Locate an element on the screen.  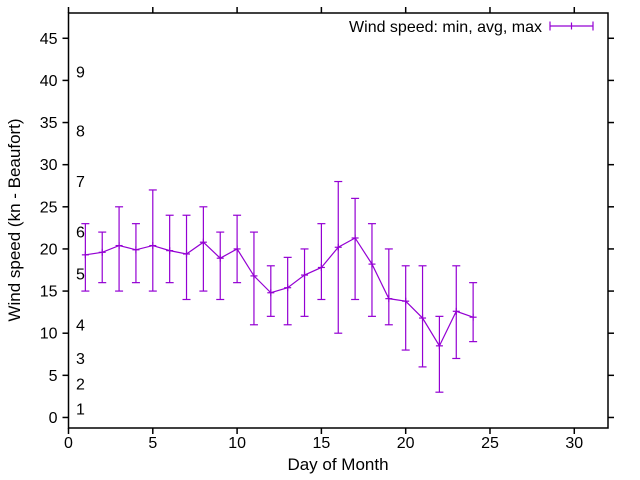
y-tick-label: 25 is located at coordinates (49, 207).